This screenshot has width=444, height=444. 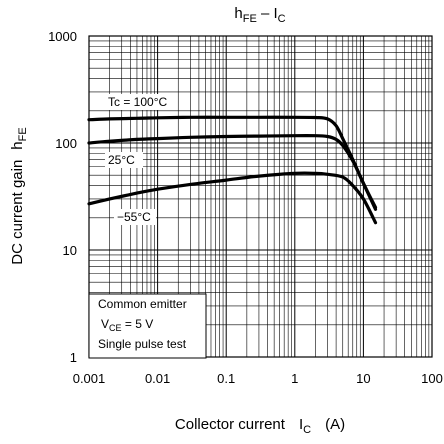 What do you see at coordinates (157, 378) in the screenshot?
I see `x-tick-label: 0.01` at bounding box center [157, 378].